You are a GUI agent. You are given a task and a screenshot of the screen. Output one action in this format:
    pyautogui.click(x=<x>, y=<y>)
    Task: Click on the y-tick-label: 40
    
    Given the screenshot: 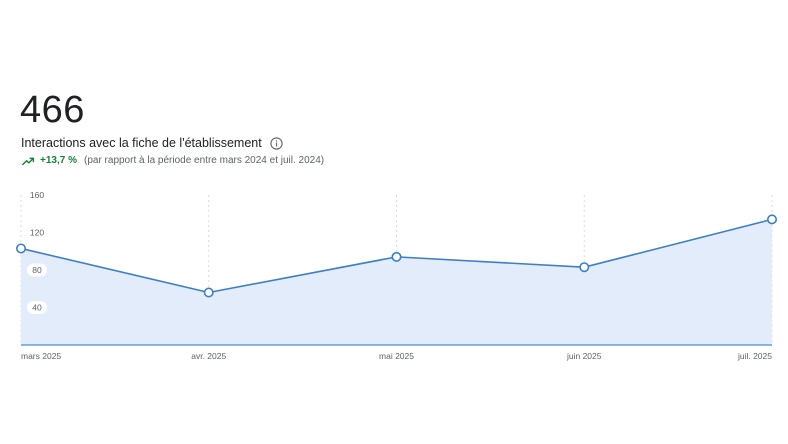 What is the action you would take?
    pyautogui.click(x=37, y=308)
    